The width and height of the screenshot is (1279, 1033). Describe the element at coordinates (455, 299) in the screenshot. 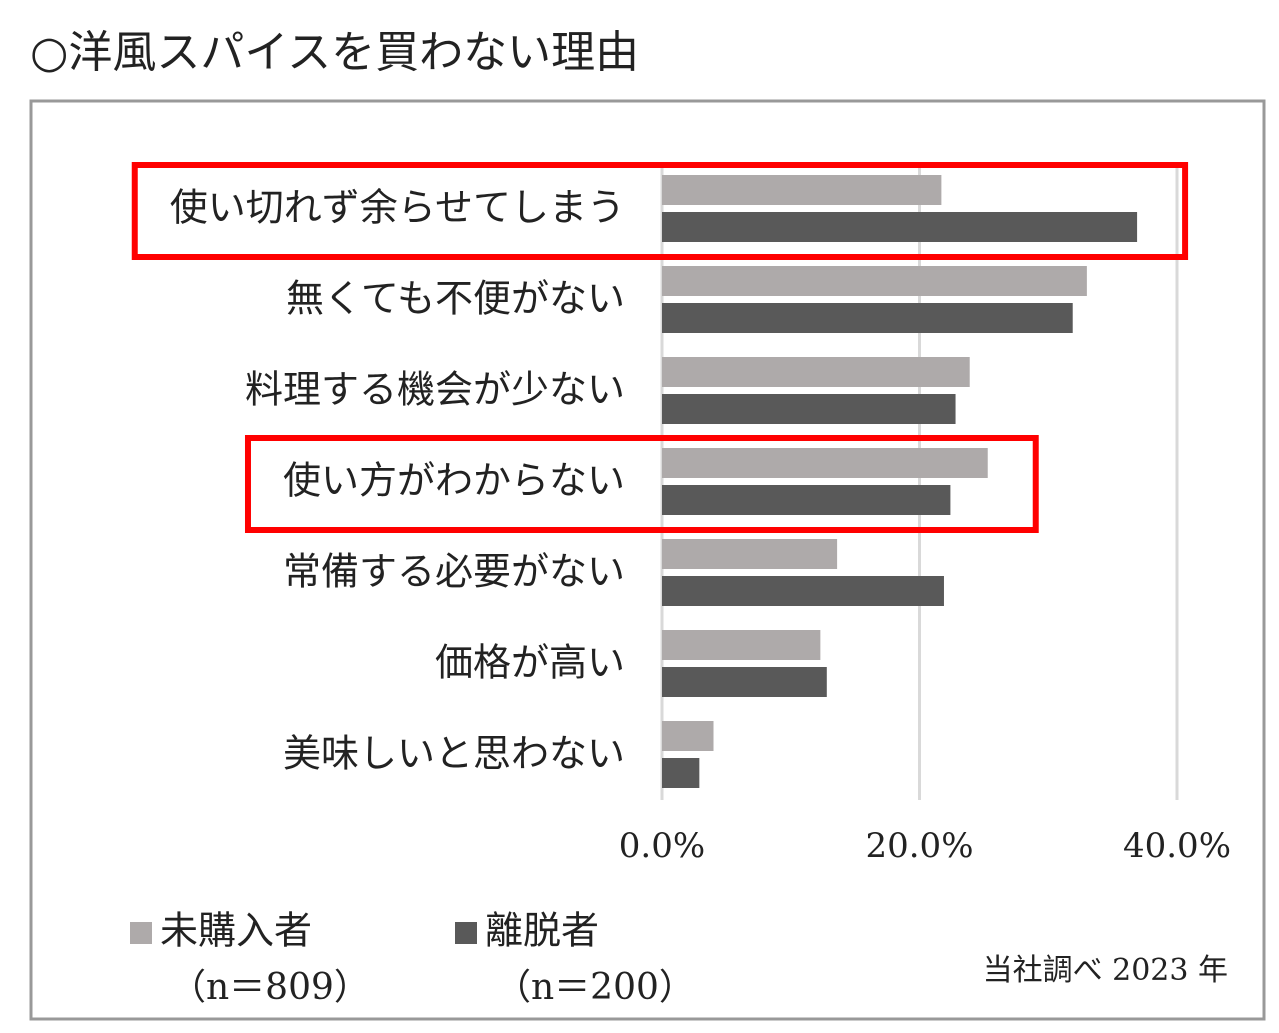

I see `category-label: 無くても不便がない` at that location.